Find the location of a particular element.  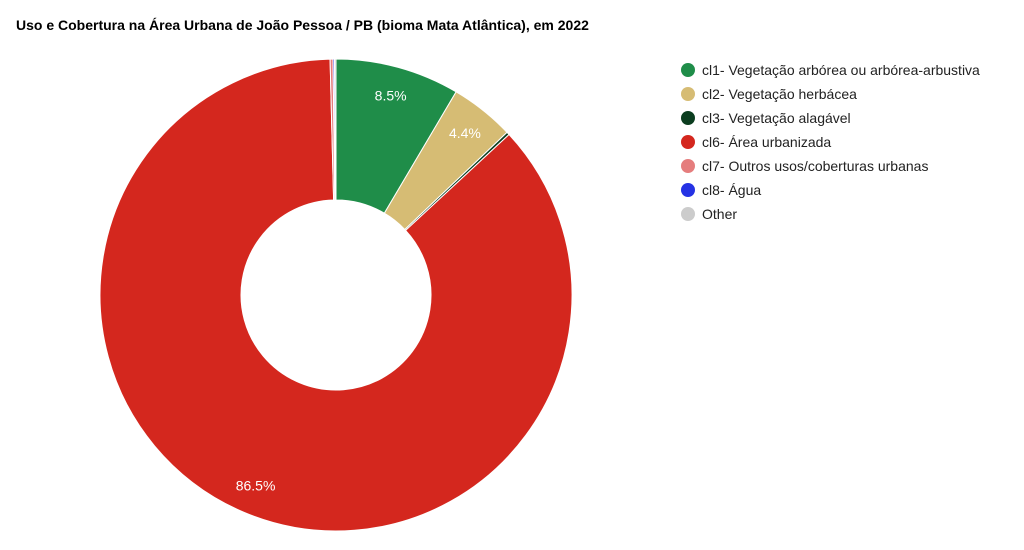

legend-label: cl7- Outros usos/coberturas urbanas is located at coordinates (815, 166).